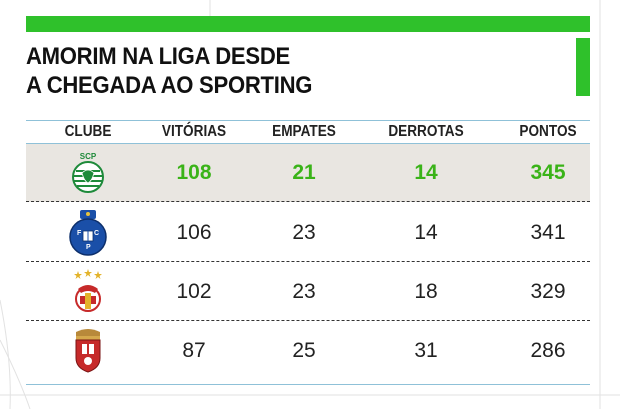 This screenshot has height=409, width=620. I want to click on table-row: 102 23 18 329, so click(308, 292).